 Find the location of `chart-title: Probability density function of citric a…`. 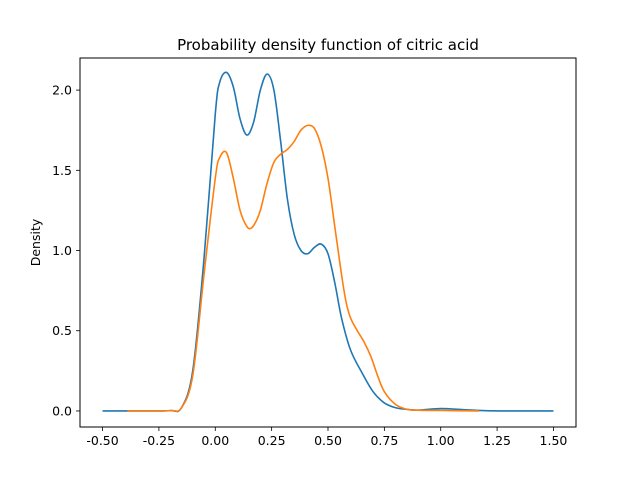

chart-title: Probability density function of citric a… is located at coordinates (328, 45).